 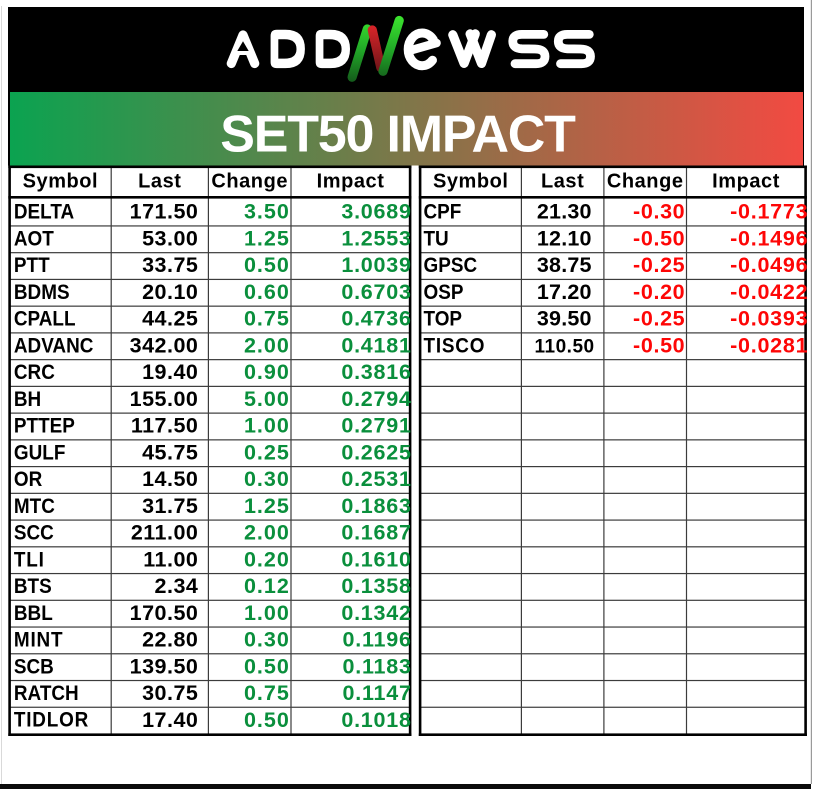 I want to click on svg-text: 30.75, so click(x=170, y=693).